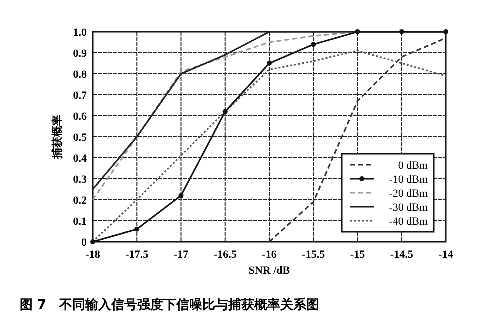 This screenshot has width=500, height=327. What do you see at coordinates (358, 255) in the screenshot?
I see `x-tick-label: -15` at bounding box center [358, 255].